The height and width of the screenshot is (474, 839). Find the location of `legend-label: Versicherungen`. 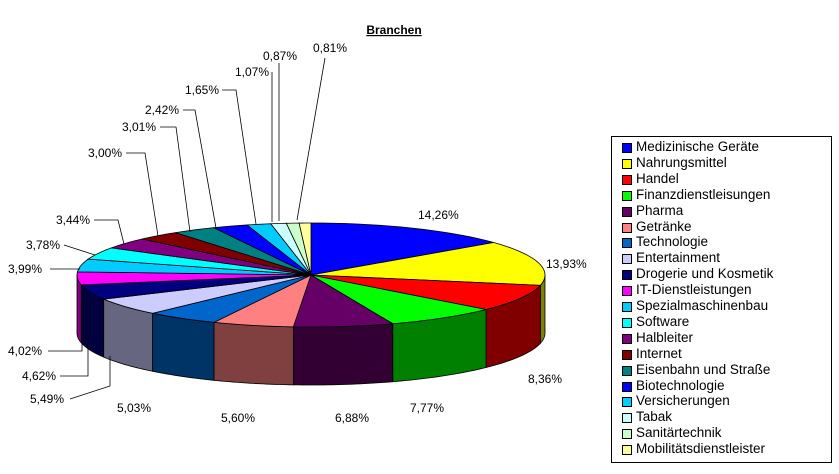

legend-label: Versicherungen is located at coordinates (683, 401).